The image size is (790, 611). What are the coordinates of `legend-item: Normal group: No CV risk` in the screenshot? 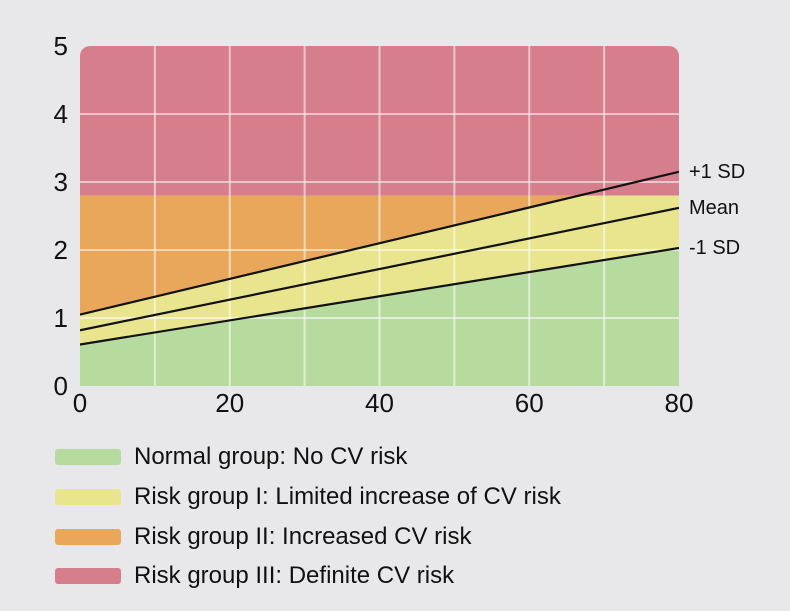 It's located at (231, 457).